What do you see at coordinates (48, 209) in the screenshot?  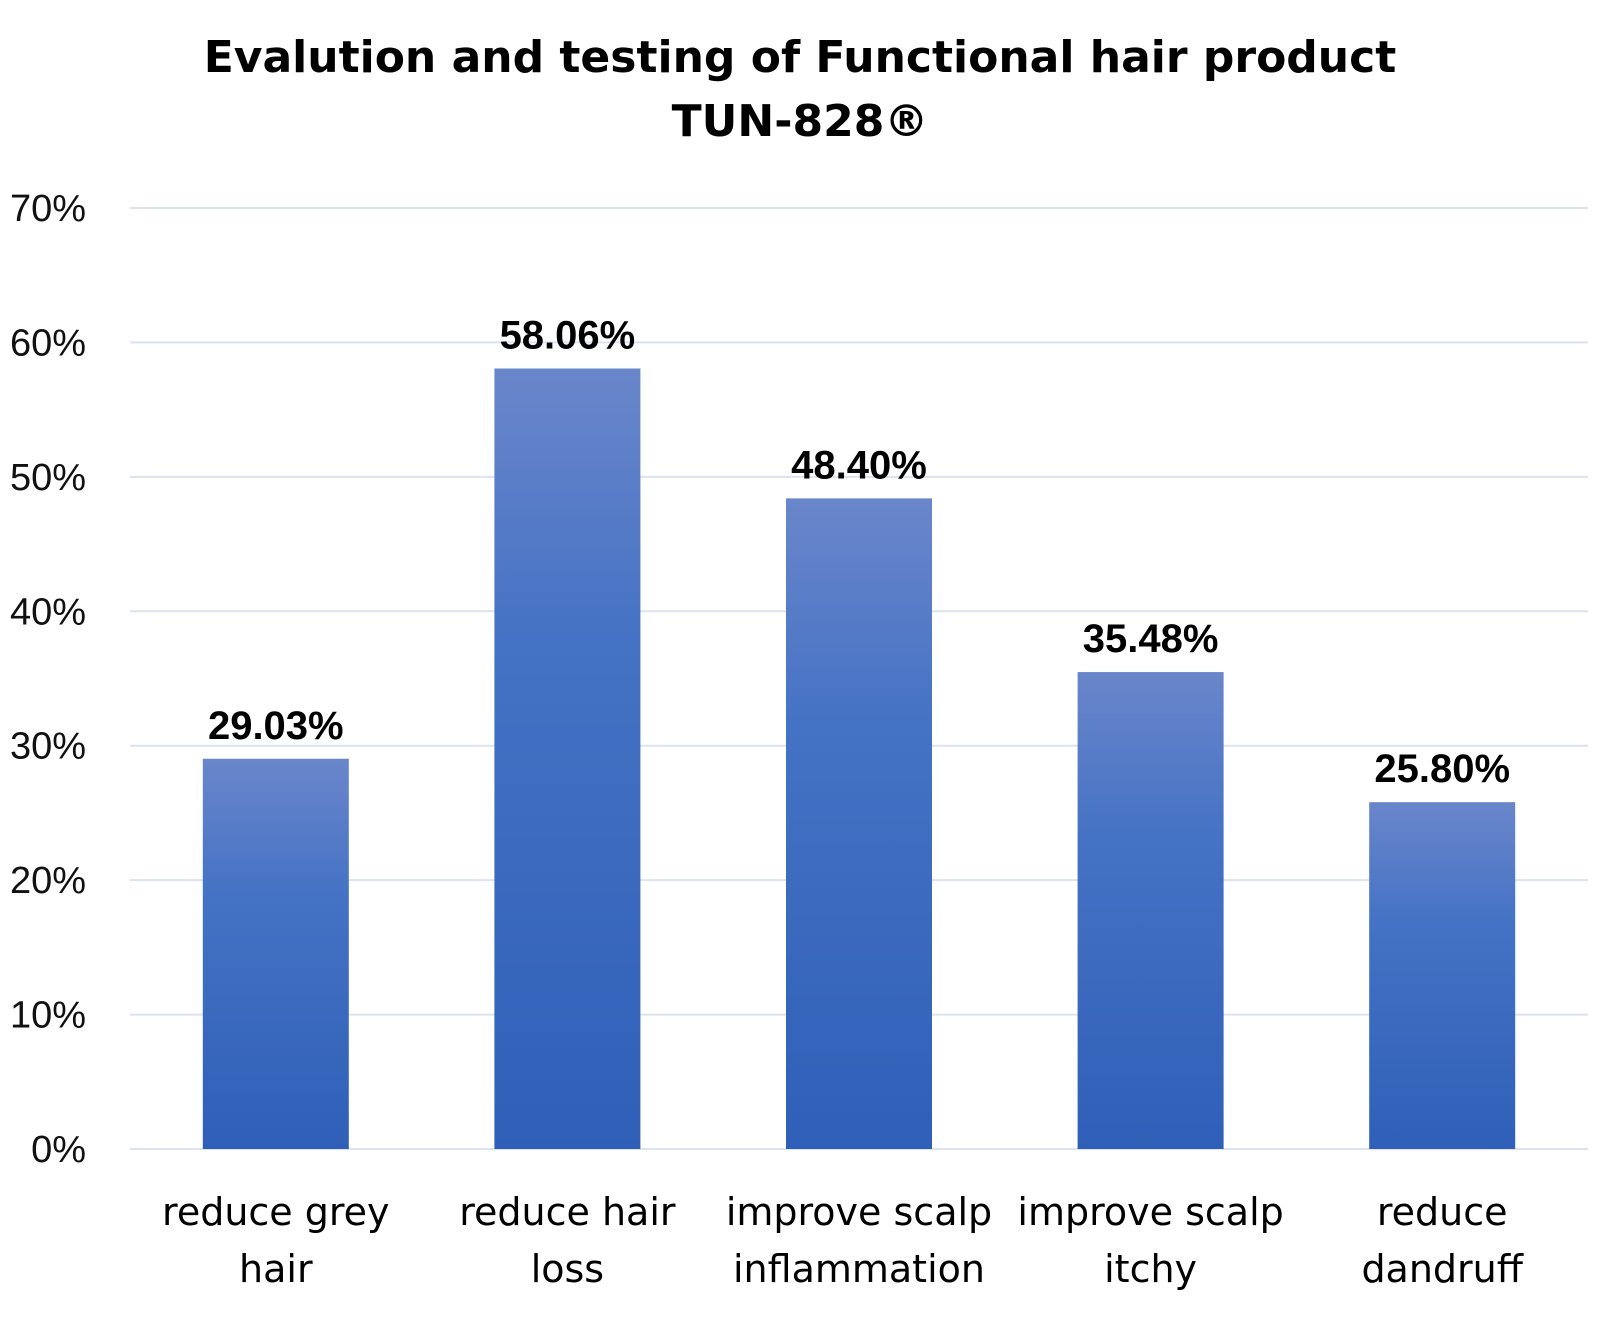 I see `y-tick-label: 70%` at bounding box center [48, 209].